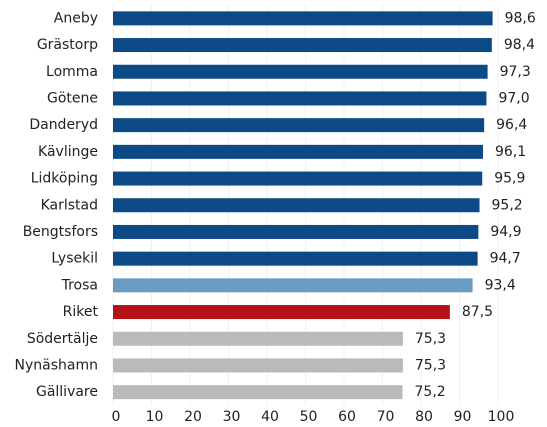 The width and height of the screenshot is (547, 427). What do you see at coordinates (62, 339) in the screenshot?
I see `y-tick-label: Södertälje` at bounding box center [62, 339].